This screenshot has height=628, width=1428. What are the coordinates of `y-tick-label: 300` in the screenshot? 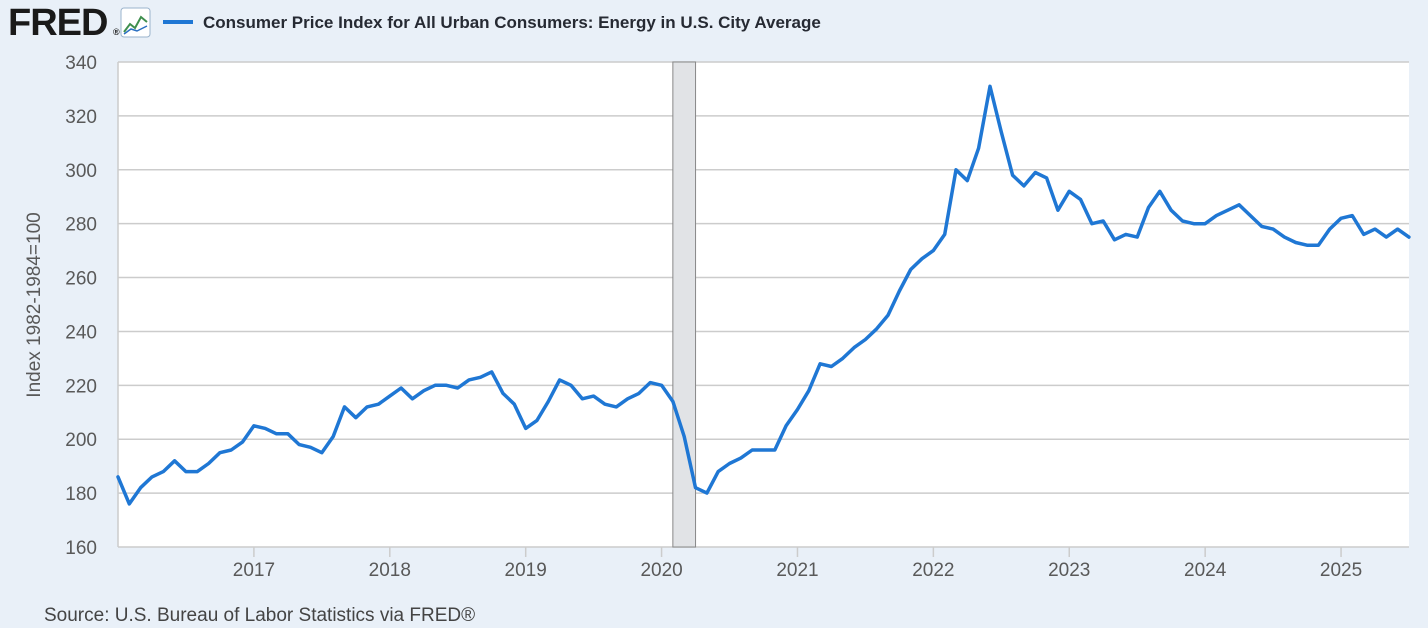 It's located at (81, 171).